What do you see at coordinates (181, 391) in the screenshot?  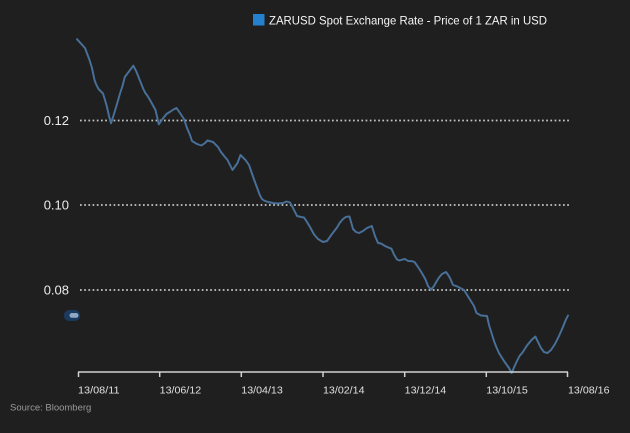 I see `svg-text: 13/06/12` at bounding box center [181, 391].